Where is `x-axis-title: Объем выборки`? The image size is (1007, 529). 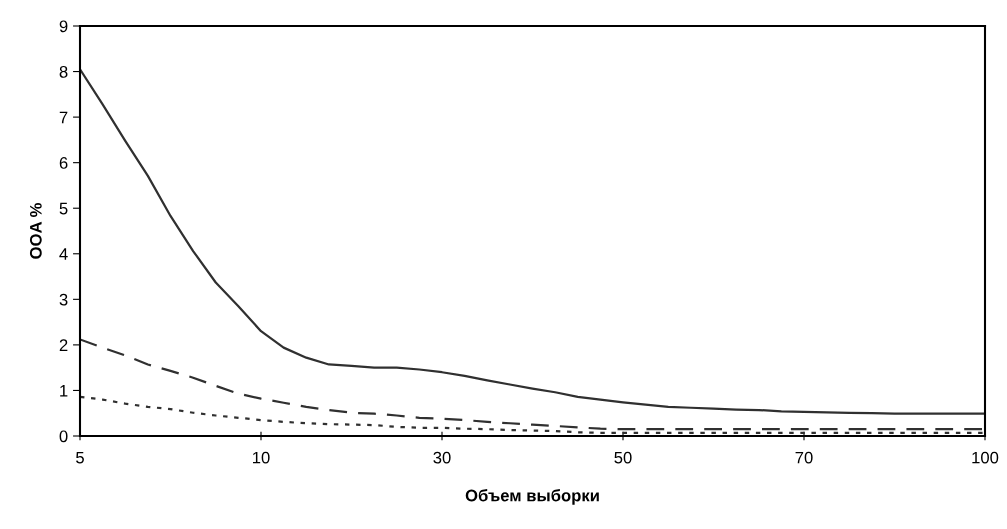 x-axis-title: Объем выборки is located at coordinates (532, 497).